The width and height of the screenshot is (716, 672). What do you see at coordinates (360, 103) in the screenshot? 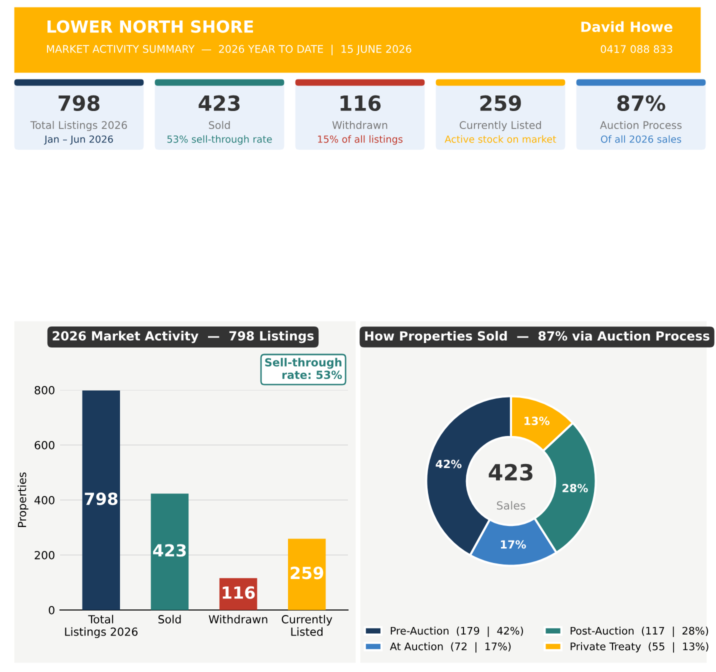
I see `text: 116` at bounding box center [360, 103].